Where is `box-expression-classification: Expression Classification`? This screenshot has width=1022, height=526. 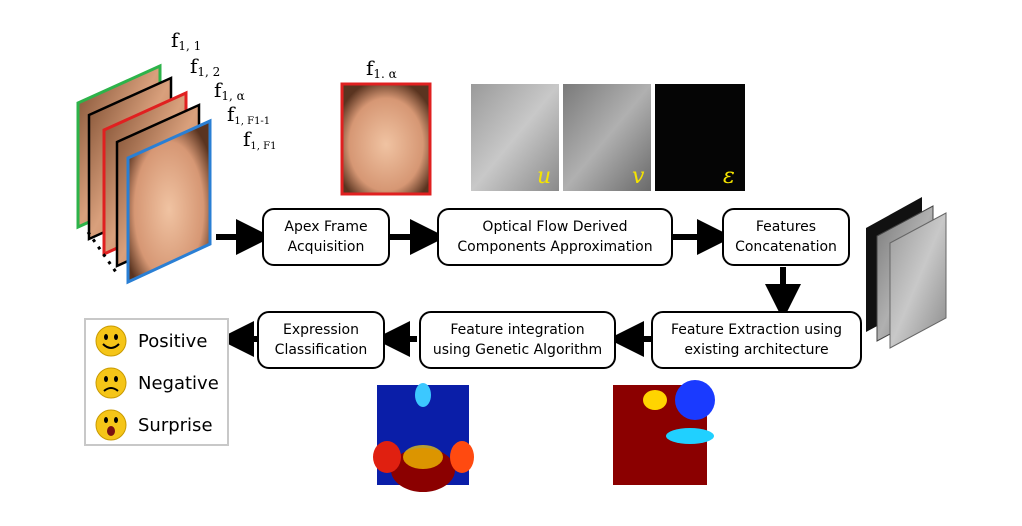
box-expression-classification: Expression Classification is located at coordinates (321, 340).